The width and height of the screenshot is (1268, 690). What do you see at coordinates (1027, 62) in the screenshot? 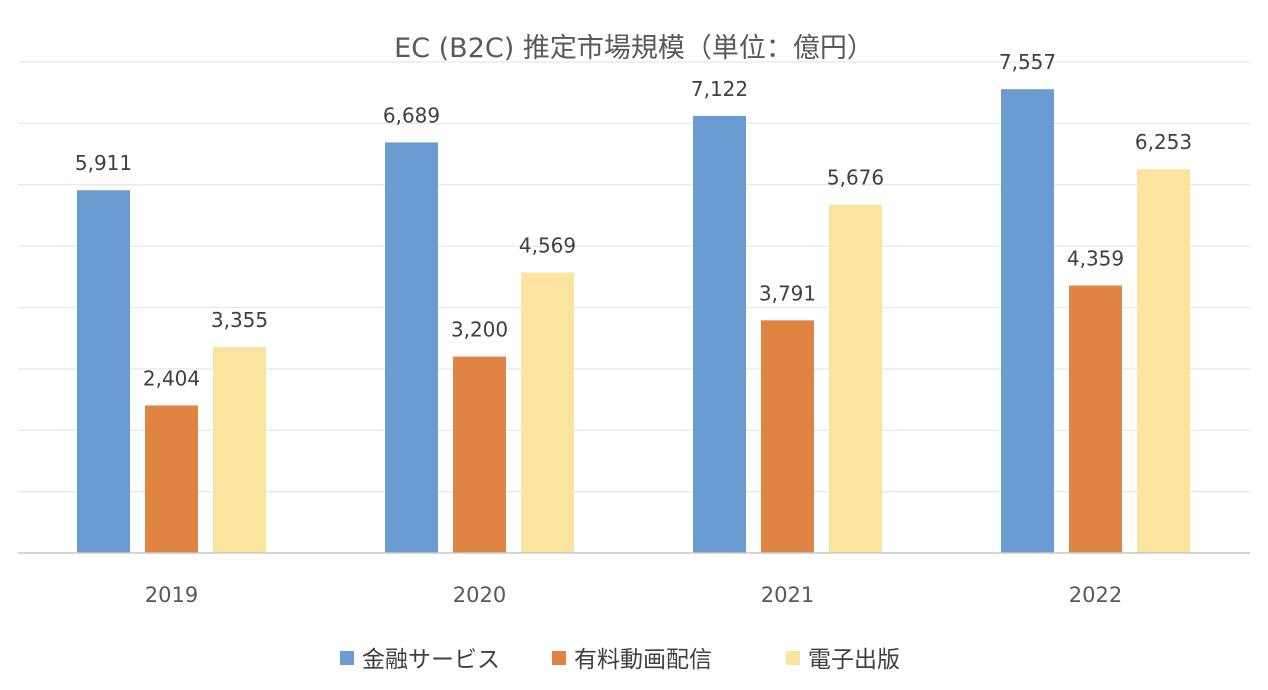
I see `data-label: 7,557` at bounding box center [1027, 62].